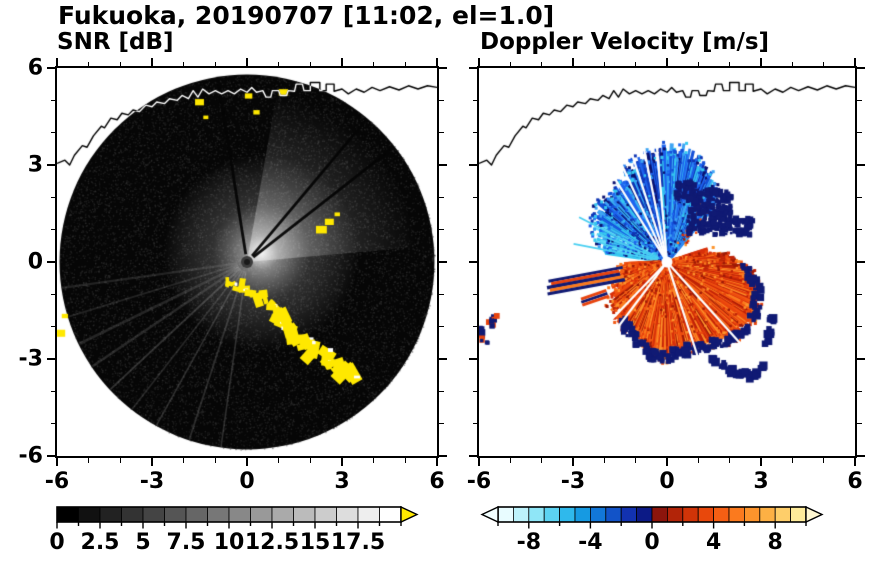 The width and height of the screenshot is (870, 570). Describe the element at coordinates (315, 542) in the screenshot. I see `colorbar-tick-label: 15` at that location.